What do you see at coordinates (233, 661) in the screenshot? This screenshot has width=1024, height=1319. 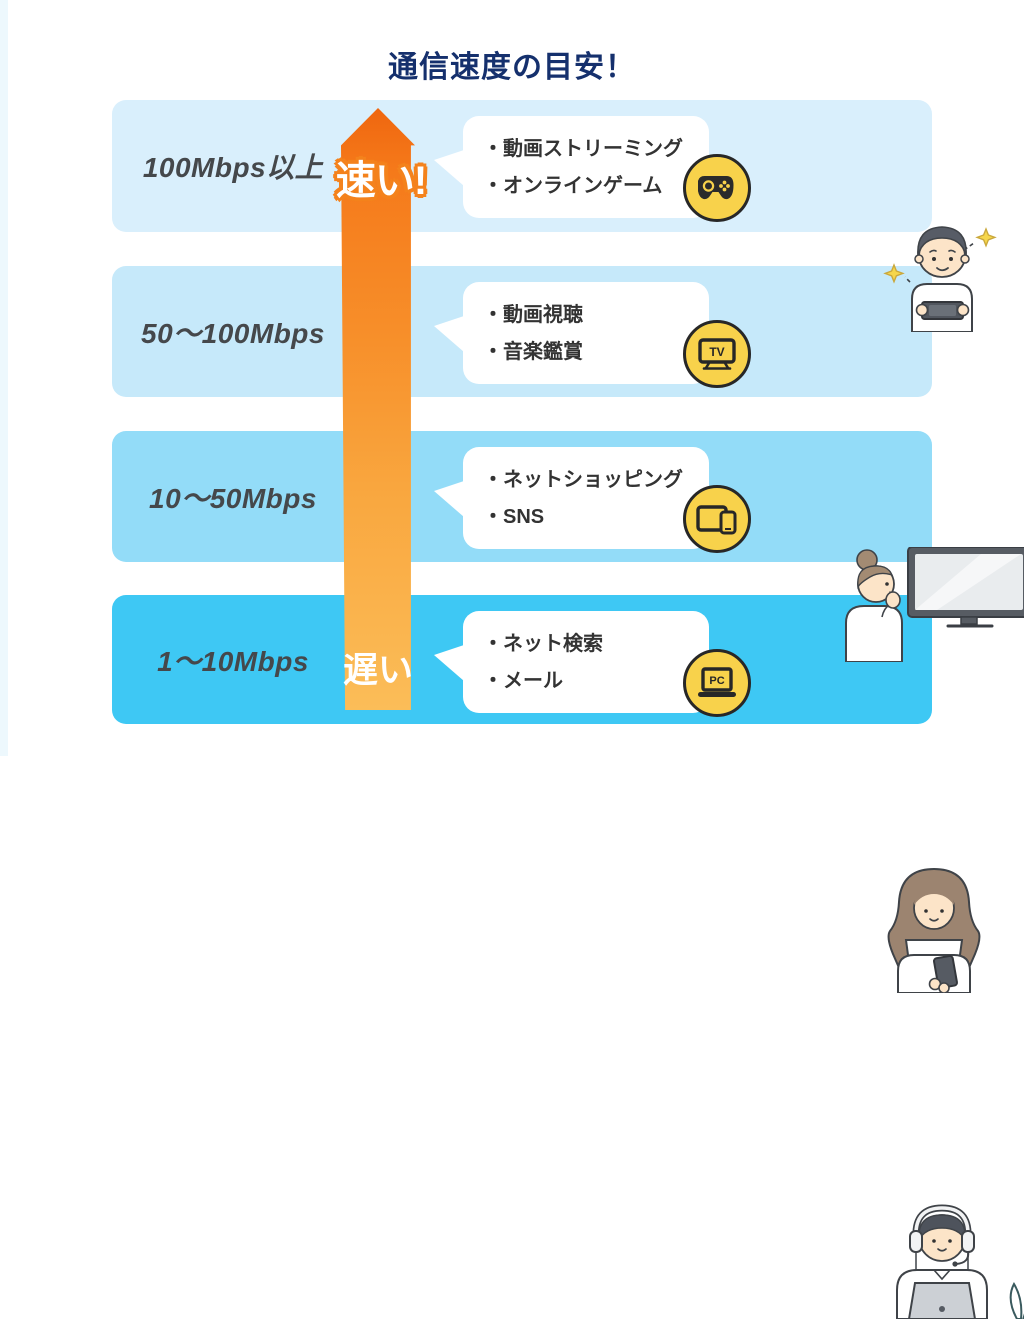 I see `speed-label: 1〜10Mbps` at bounding box center [233, 661].